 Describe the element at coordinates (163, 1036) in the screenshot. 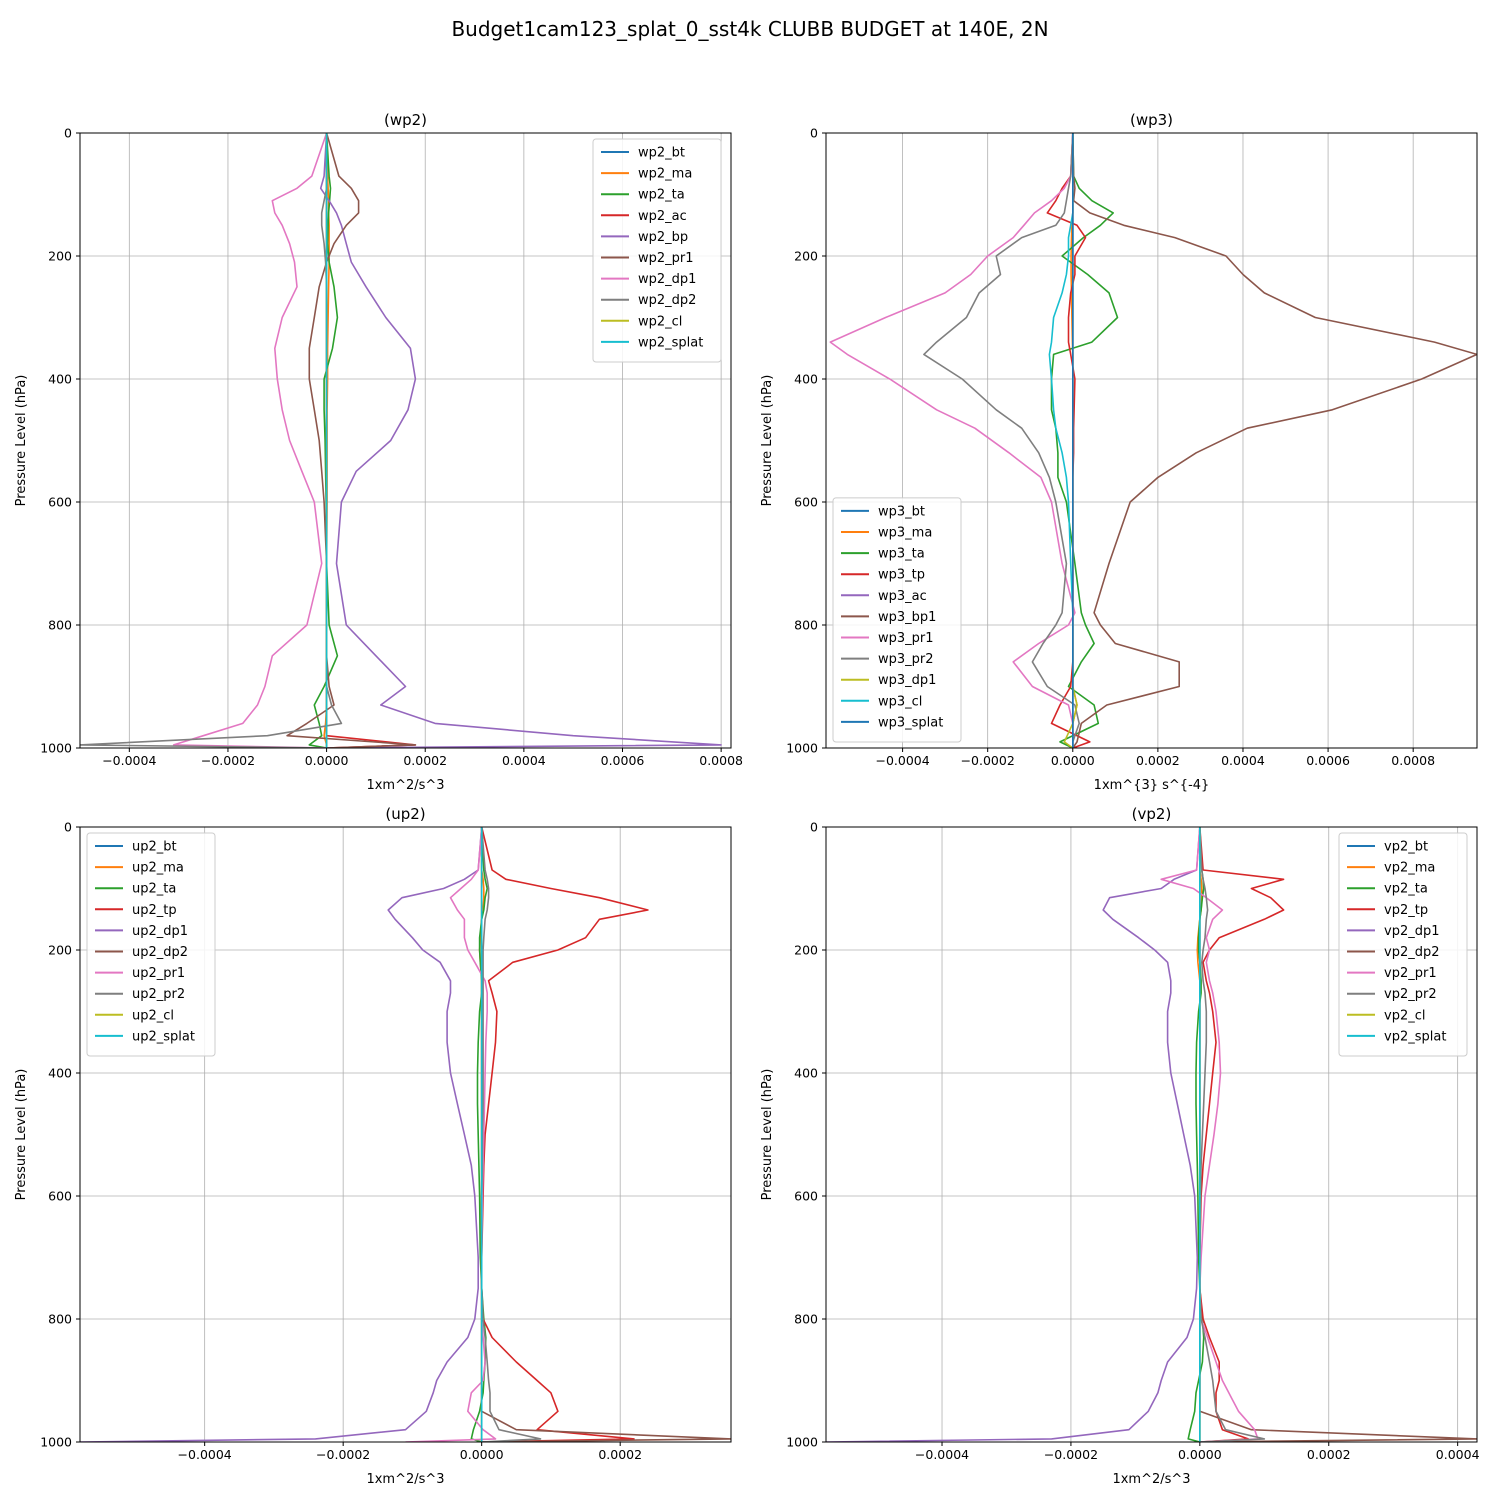

I see `legend-entry-up2_splat: up2_splat` at that location.